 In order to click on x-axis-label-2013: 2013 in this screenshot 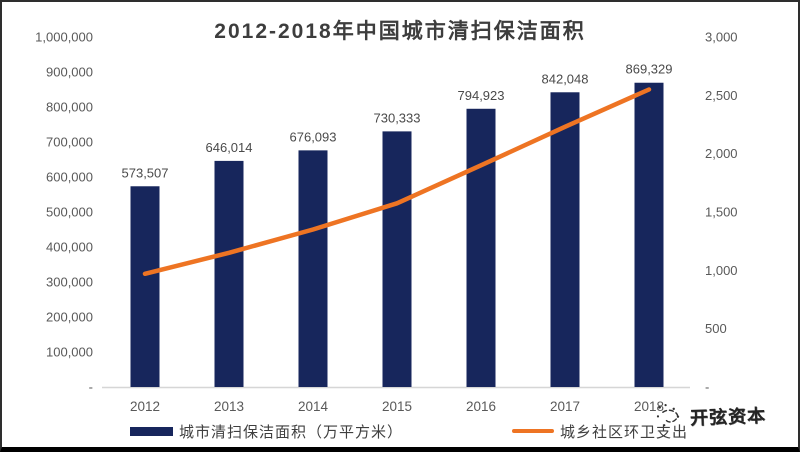, I will do `click(229, 406)`.